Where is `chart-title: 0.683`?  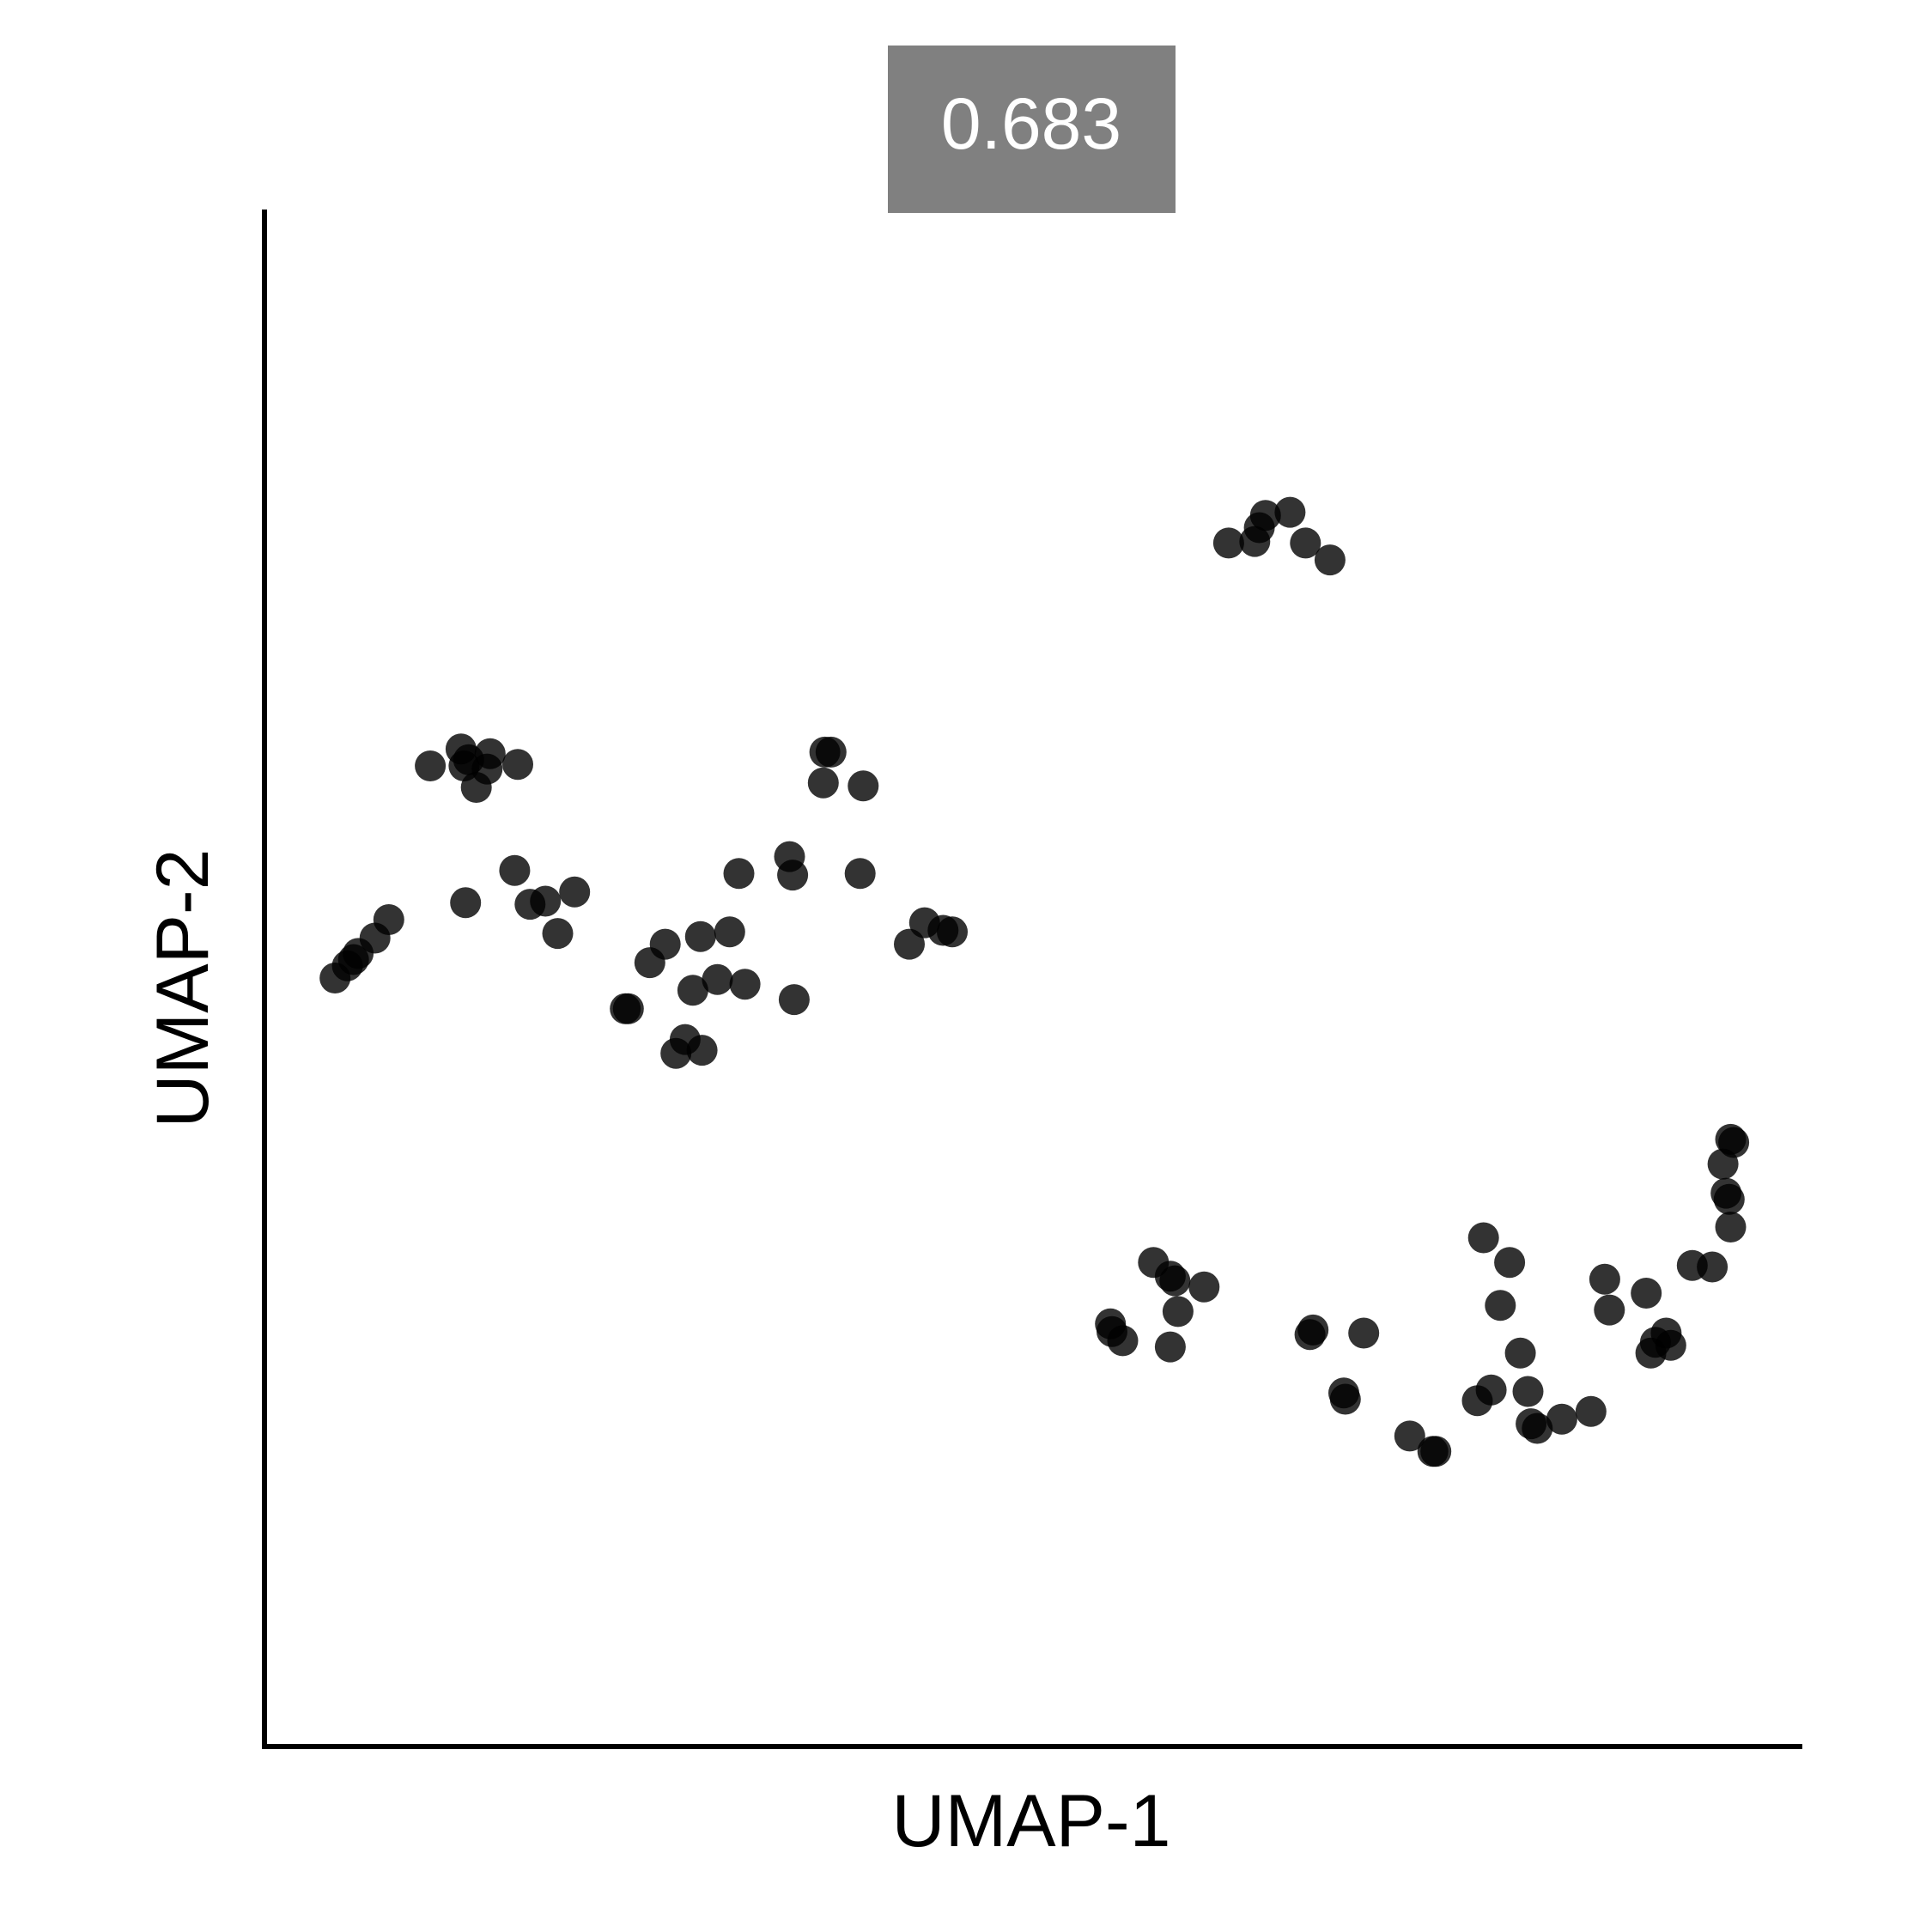 chart-title: 0.683 is located at coordinates (1031, 123).